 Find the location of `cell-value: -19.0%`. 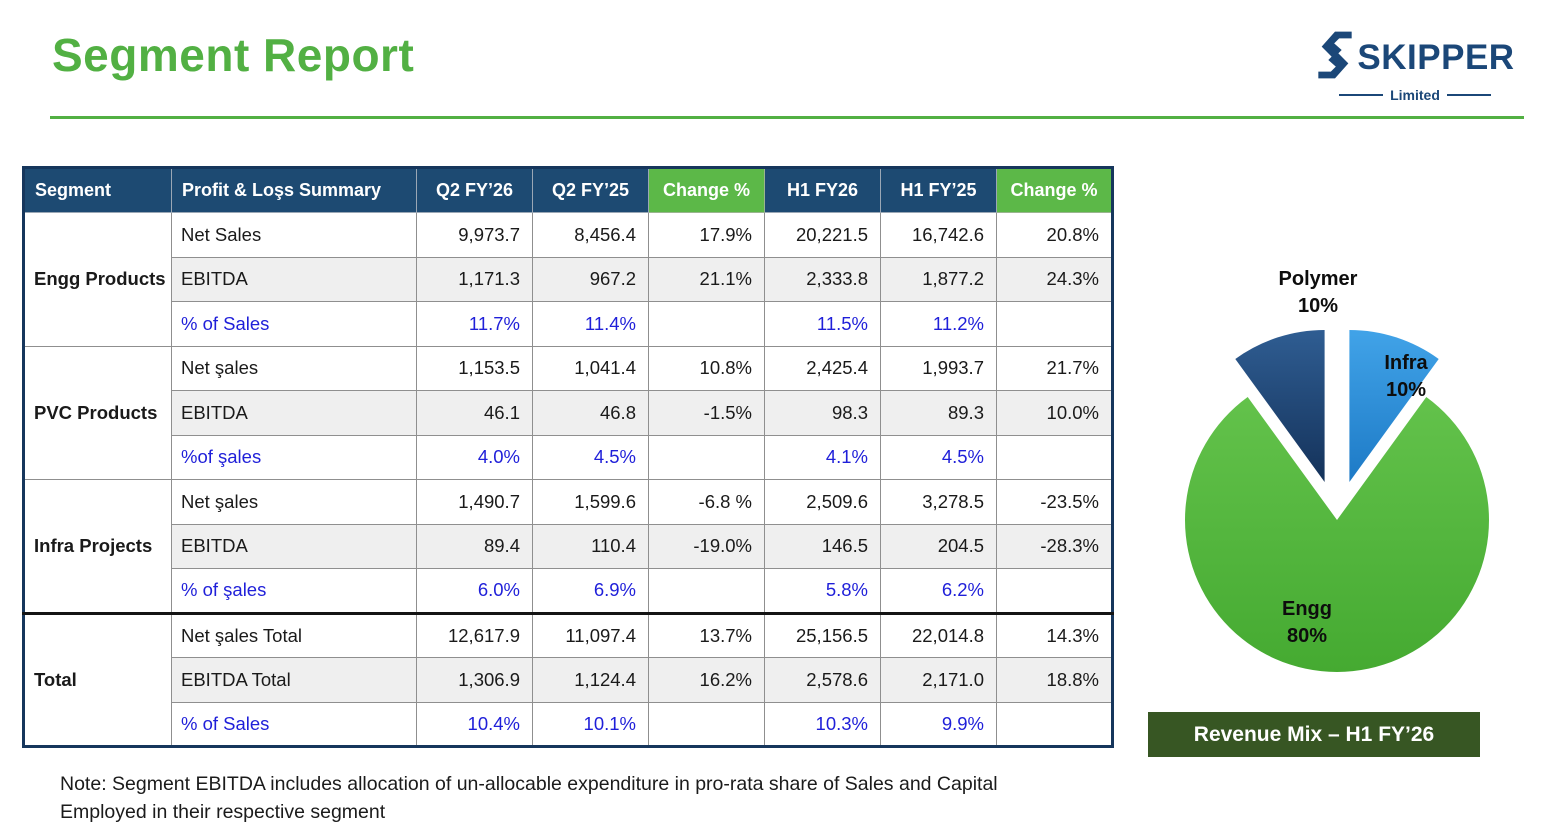

cell-value: -19.0% is located at coordinates (706, 546).